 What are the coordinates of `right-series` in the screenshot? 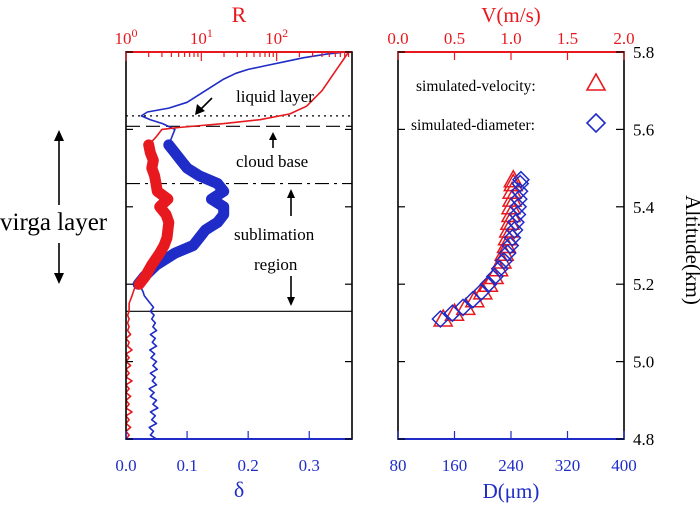 It's located at (480, 249).